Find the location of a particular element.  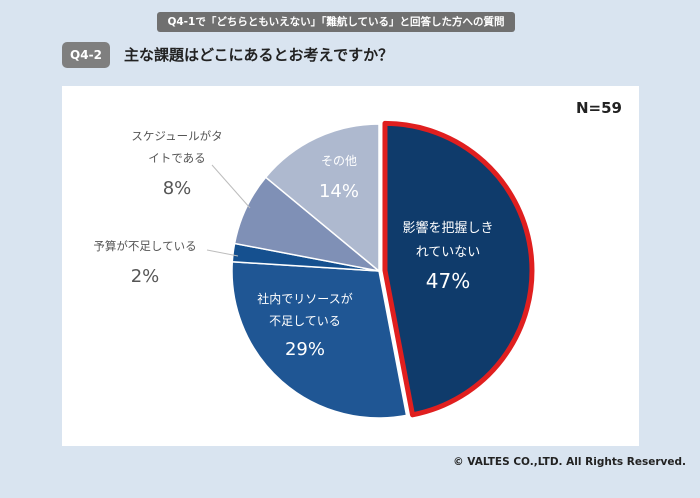

slice-category-text: 不足している is located at coordinates (305, 321).